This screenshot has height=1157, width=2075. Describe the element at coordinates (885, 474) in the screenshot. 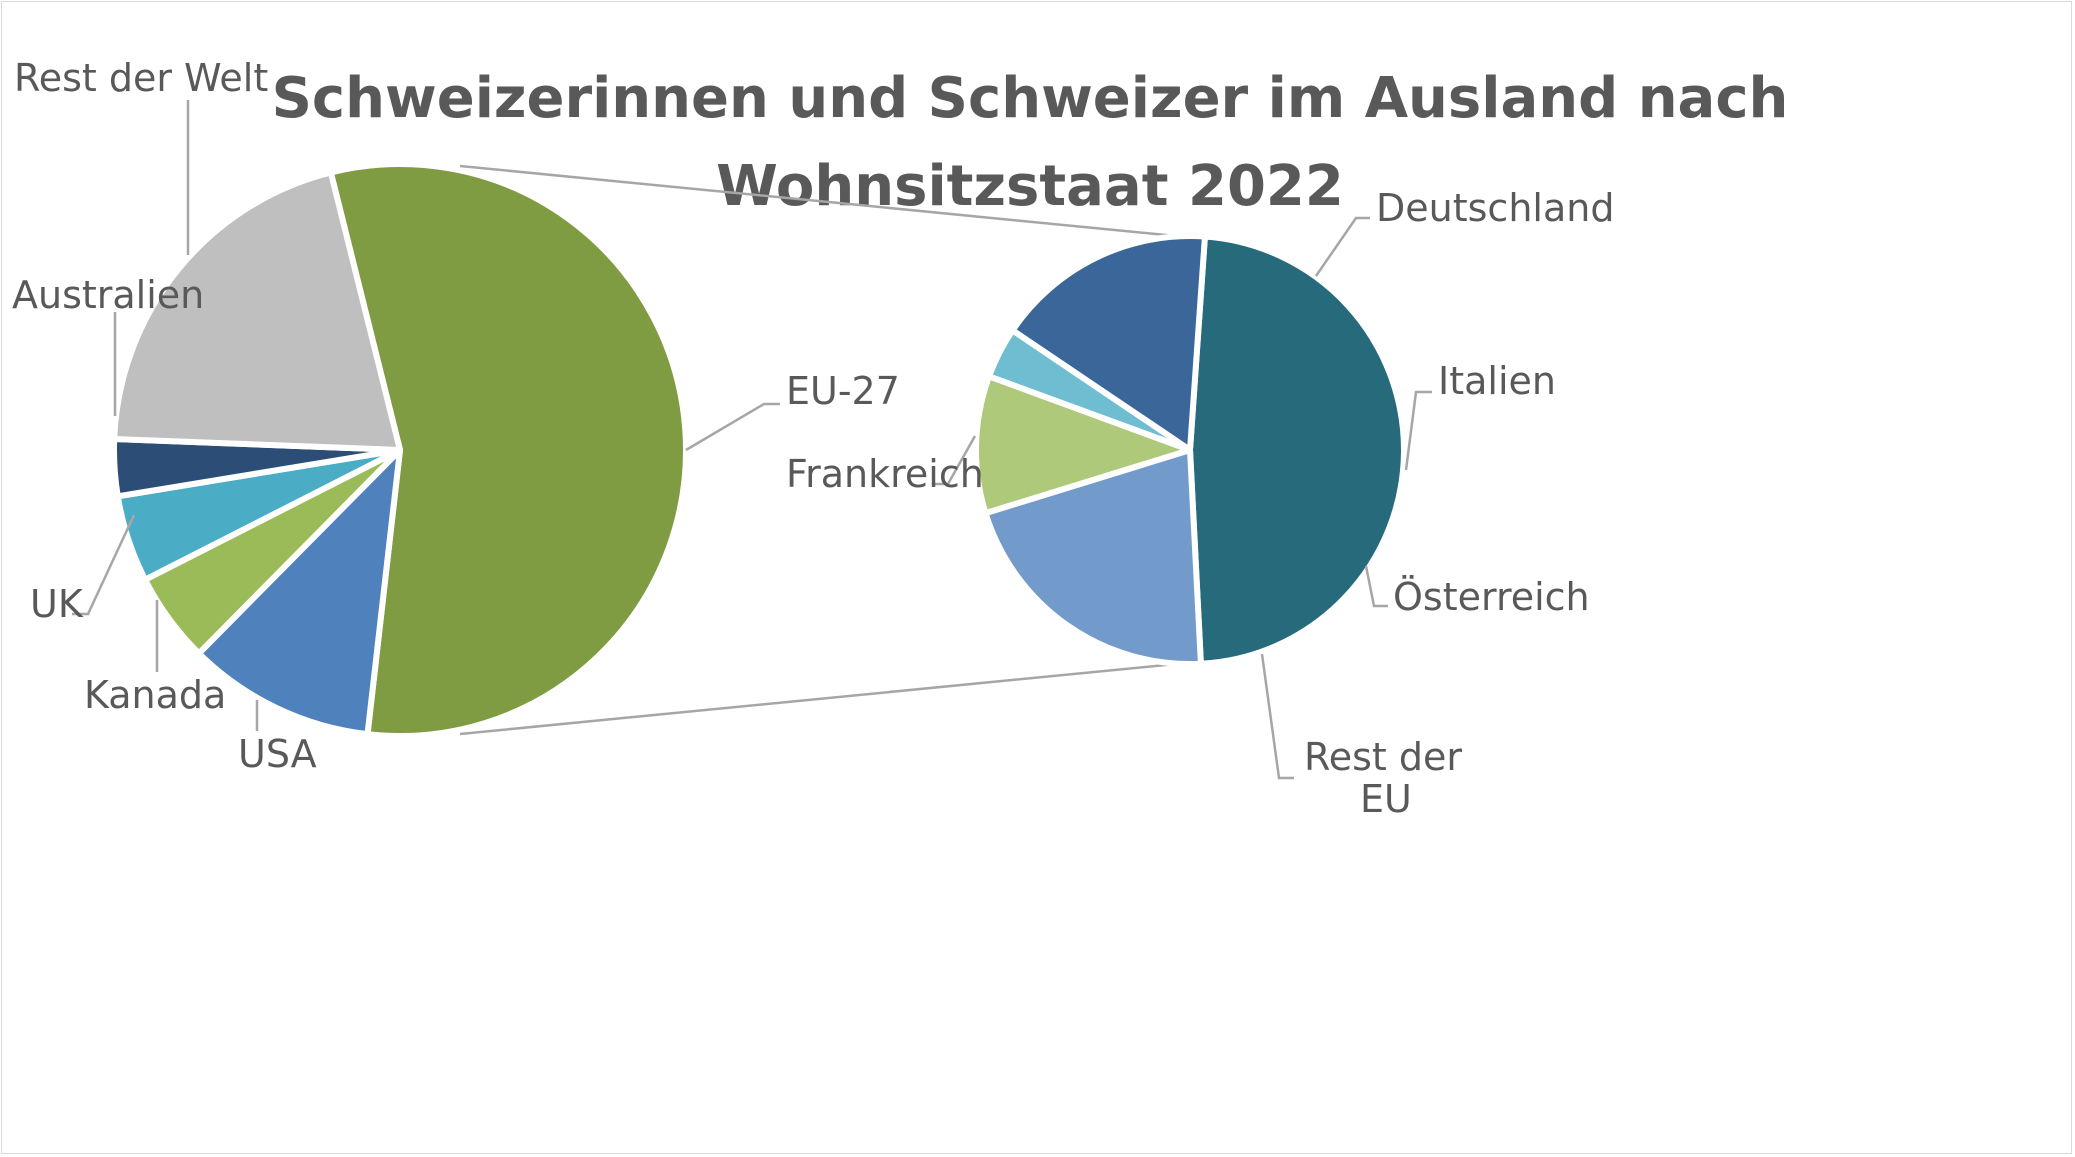

I see `secondary-label-frankreich: Frankreich` at that location.